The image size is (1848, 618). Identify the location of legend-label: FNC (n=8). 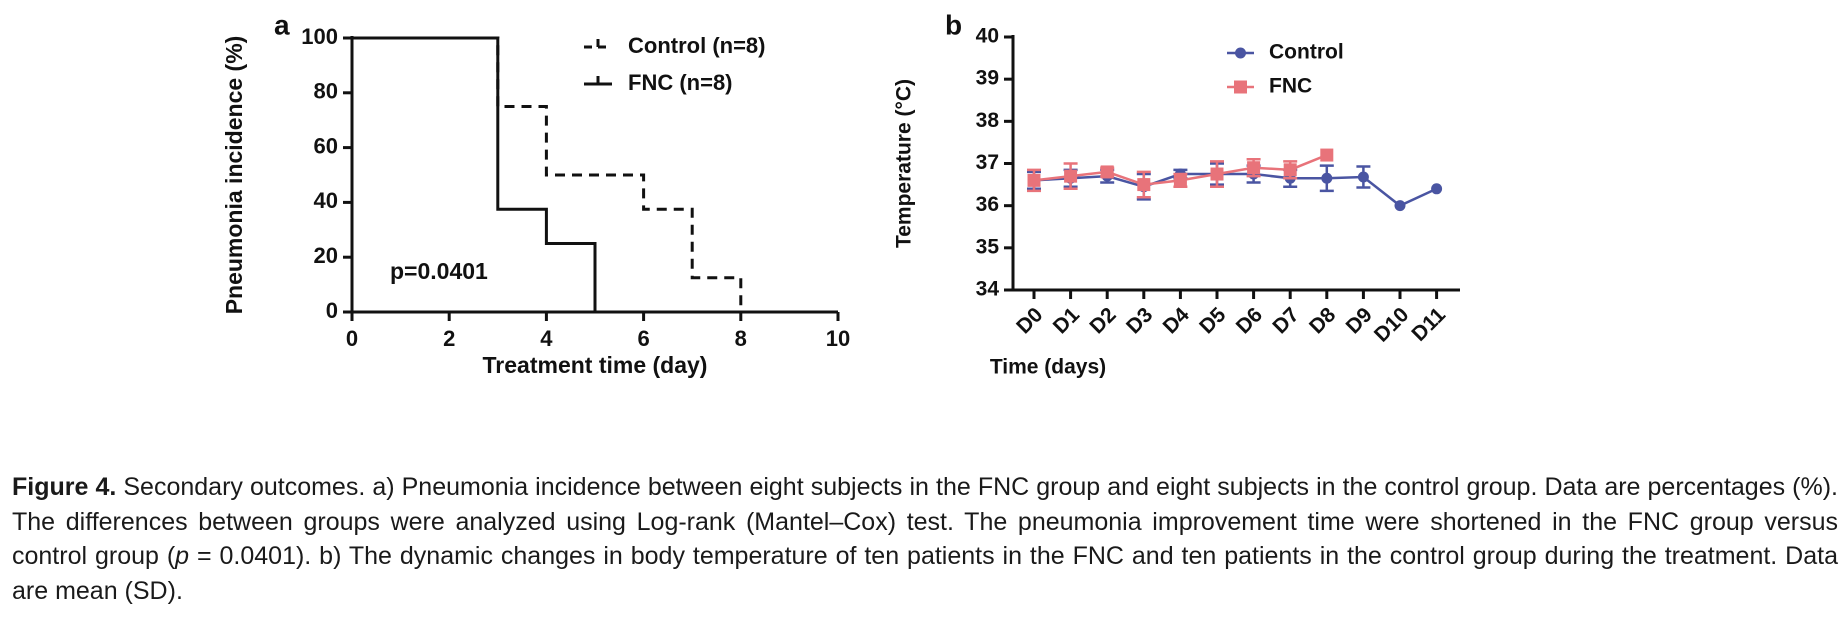
(680, 82).